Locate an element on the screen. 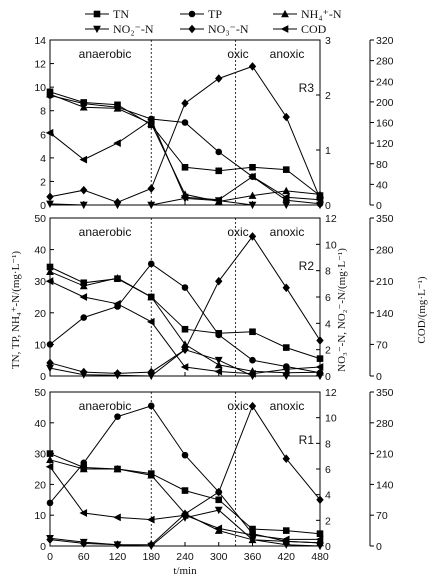  panel-label: R1 is located at coordinates (307, 440).